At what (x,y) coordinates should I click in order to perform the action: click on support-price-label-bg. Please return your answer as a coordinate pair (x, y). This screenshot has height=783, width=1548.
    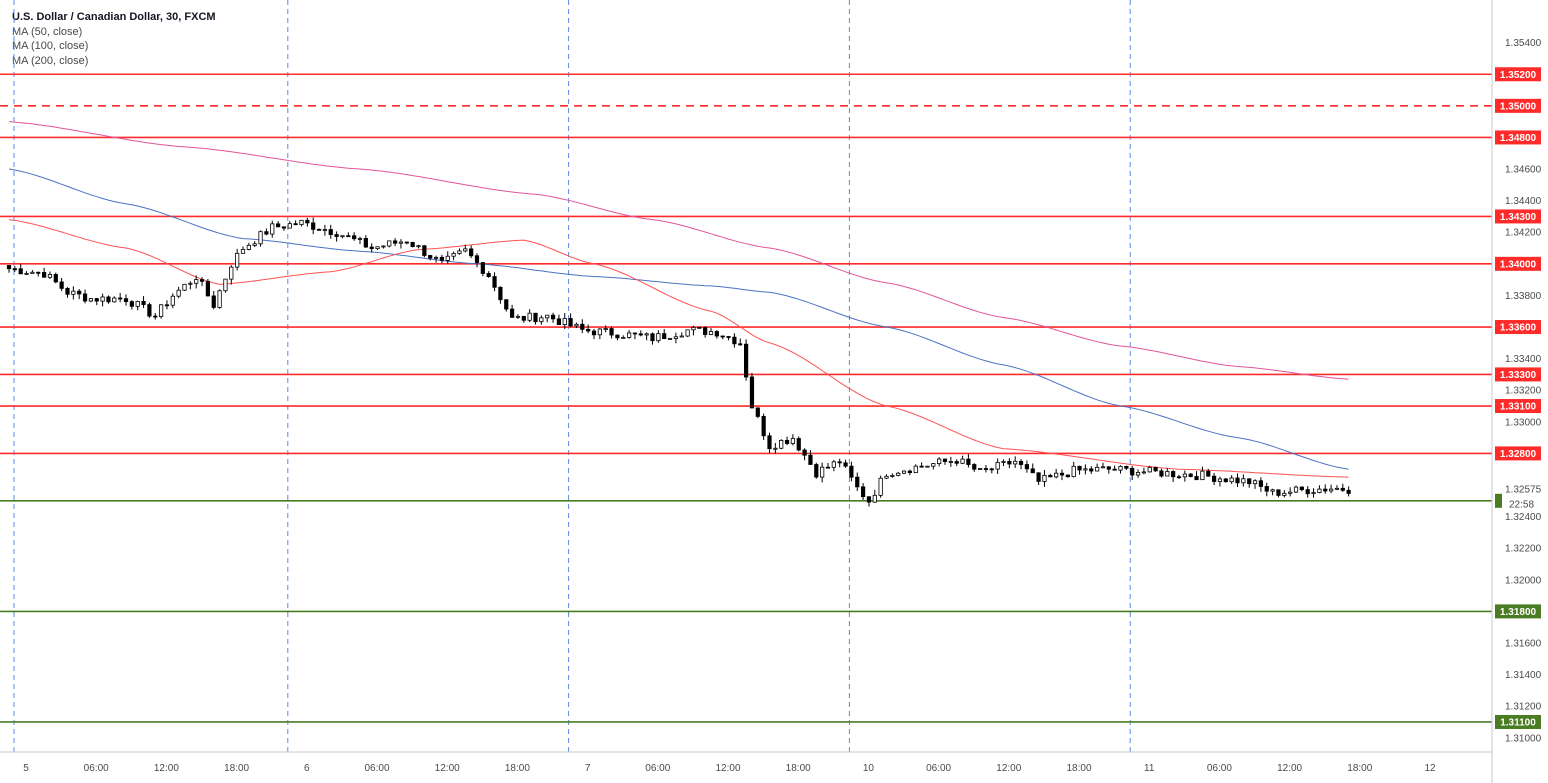
    Looking at the image, I should click on (1518, 611).